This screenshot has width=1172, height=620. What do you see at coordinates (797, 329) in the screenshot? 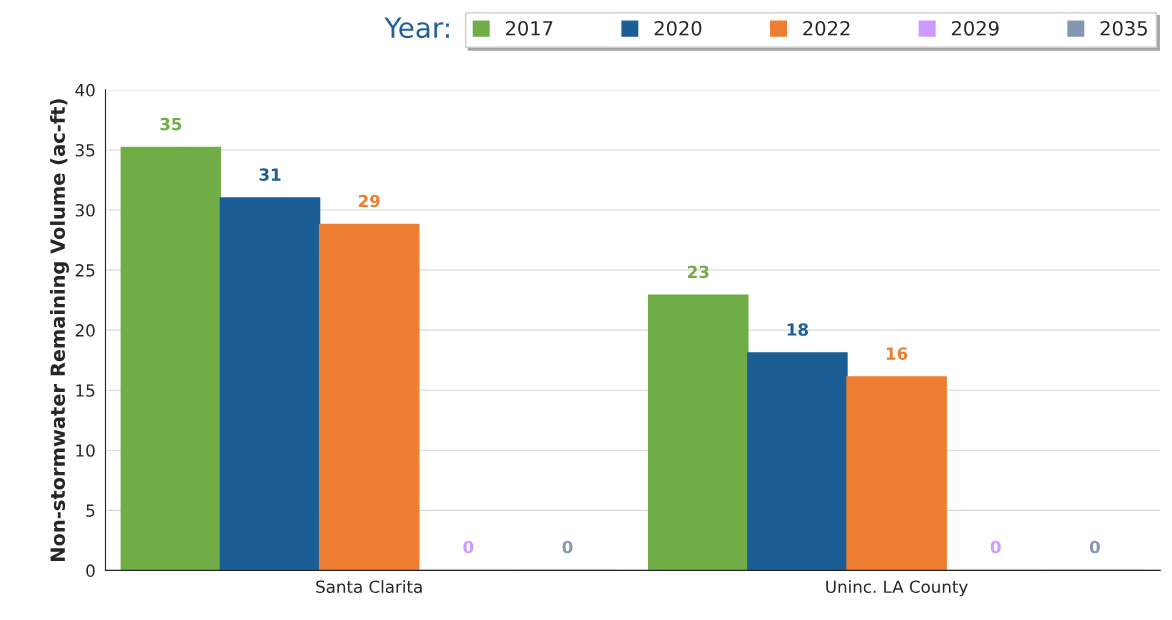
I see `data-label: 18` at bounding box center [797, 329].